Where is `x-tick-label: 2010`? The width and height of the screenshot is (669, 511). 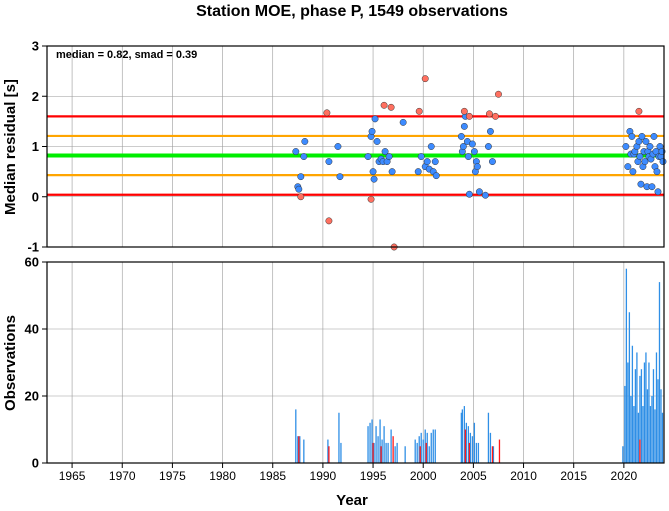 x-tick-label: 2010 is located at coordinates (523, 476).